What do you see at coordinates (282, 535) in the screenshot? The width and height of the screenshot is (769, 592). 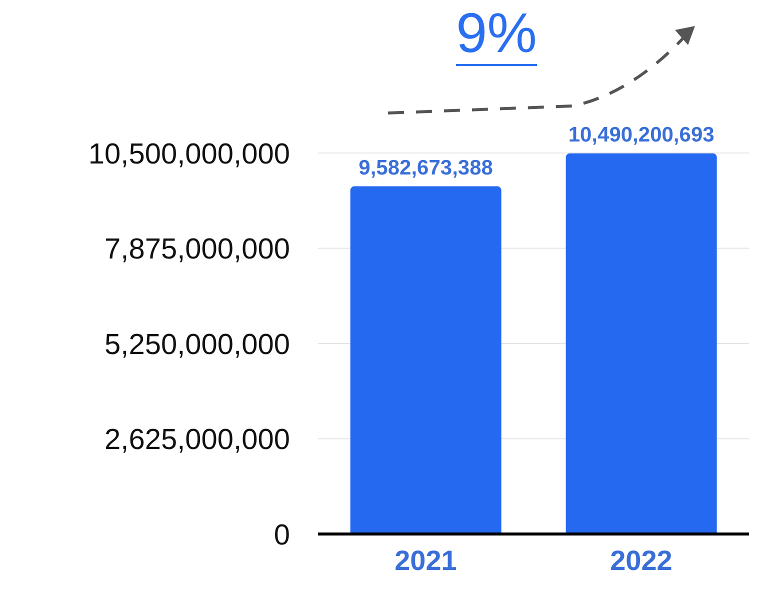 I see `y-tick-label: 0` at bounding box center [282, 535].